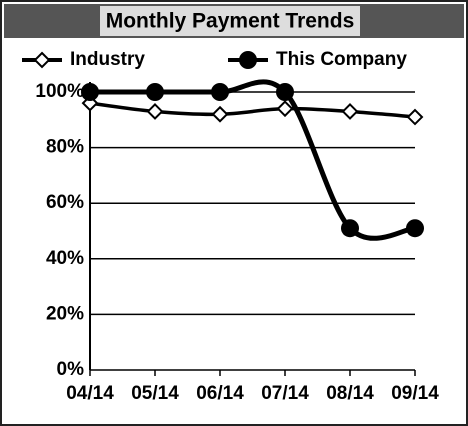 This screenshot has height=426, width=468. I want to click on x-tick-label: 07/14, so click(285, 393).